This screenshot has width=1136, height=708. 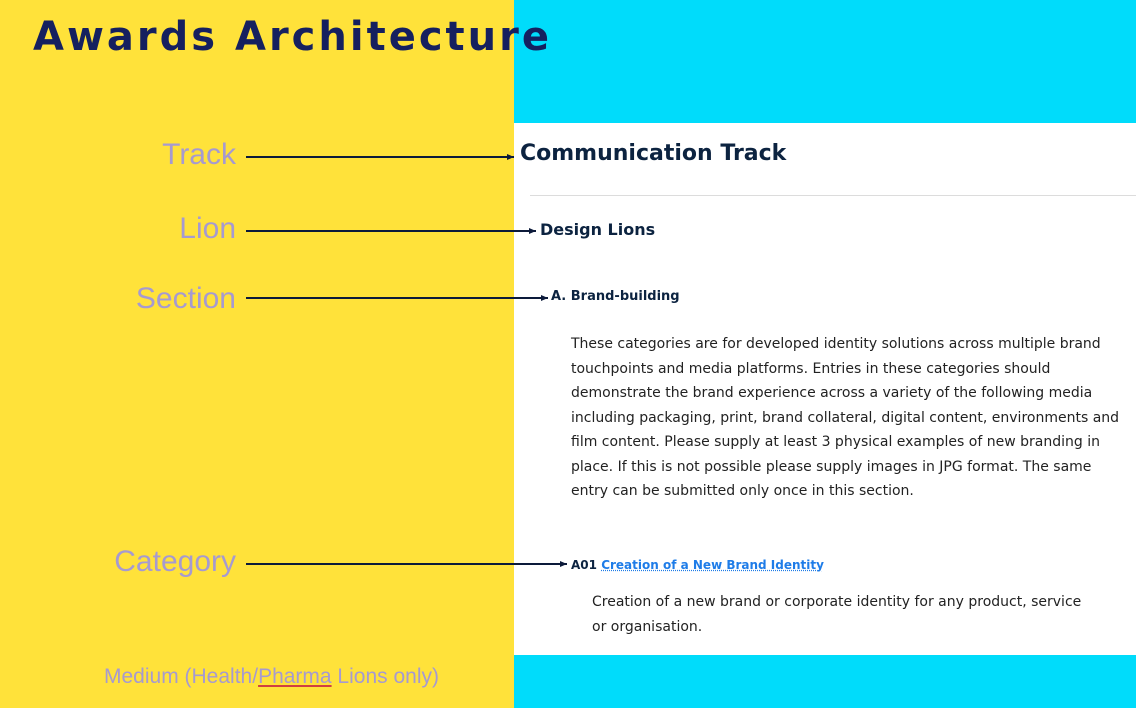 I want to click on divider, so click(x=833, y=195).